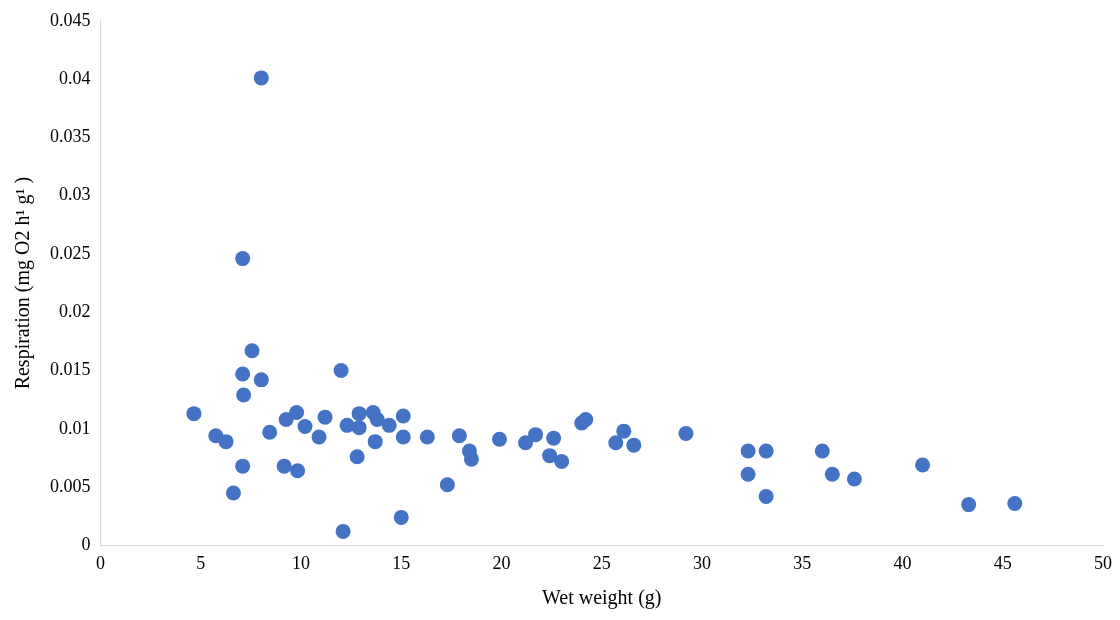  What do you see at coordinates (201, 562) in the screenshot?
I see `x-tick-label: 5` at bounding box center [201, 562].